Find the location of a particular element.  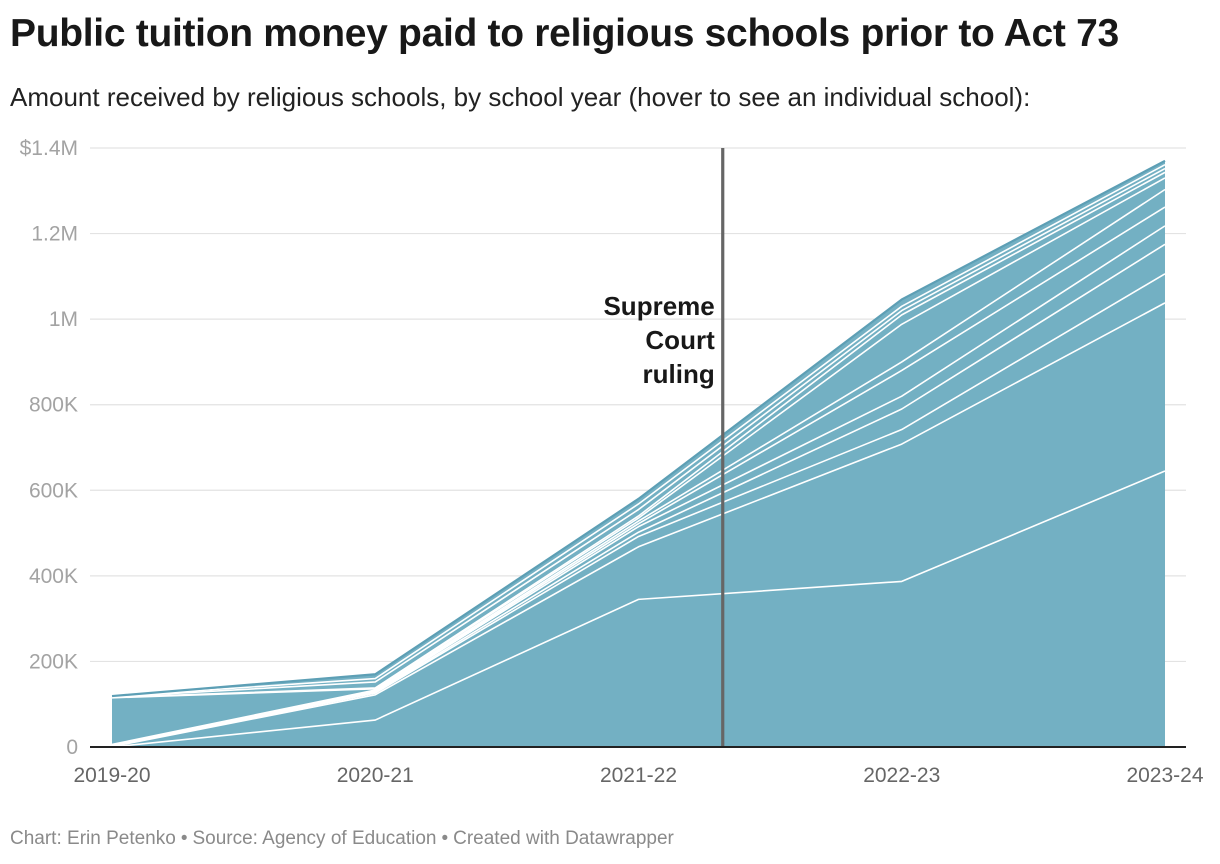

y-tick-label: 600K is located at coordinates (53, 490).